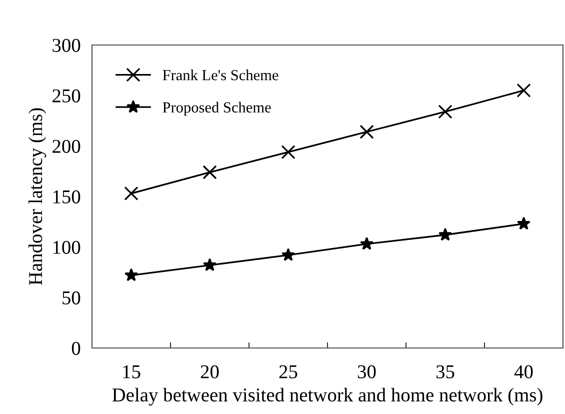 The width and height of the screenshot is (565, 414). What do you see at coordinates (327, 397) in the screenshot?
I see `x-axis-title: Delay between visited network and home network (ms)` at bounding box center [327, 397].